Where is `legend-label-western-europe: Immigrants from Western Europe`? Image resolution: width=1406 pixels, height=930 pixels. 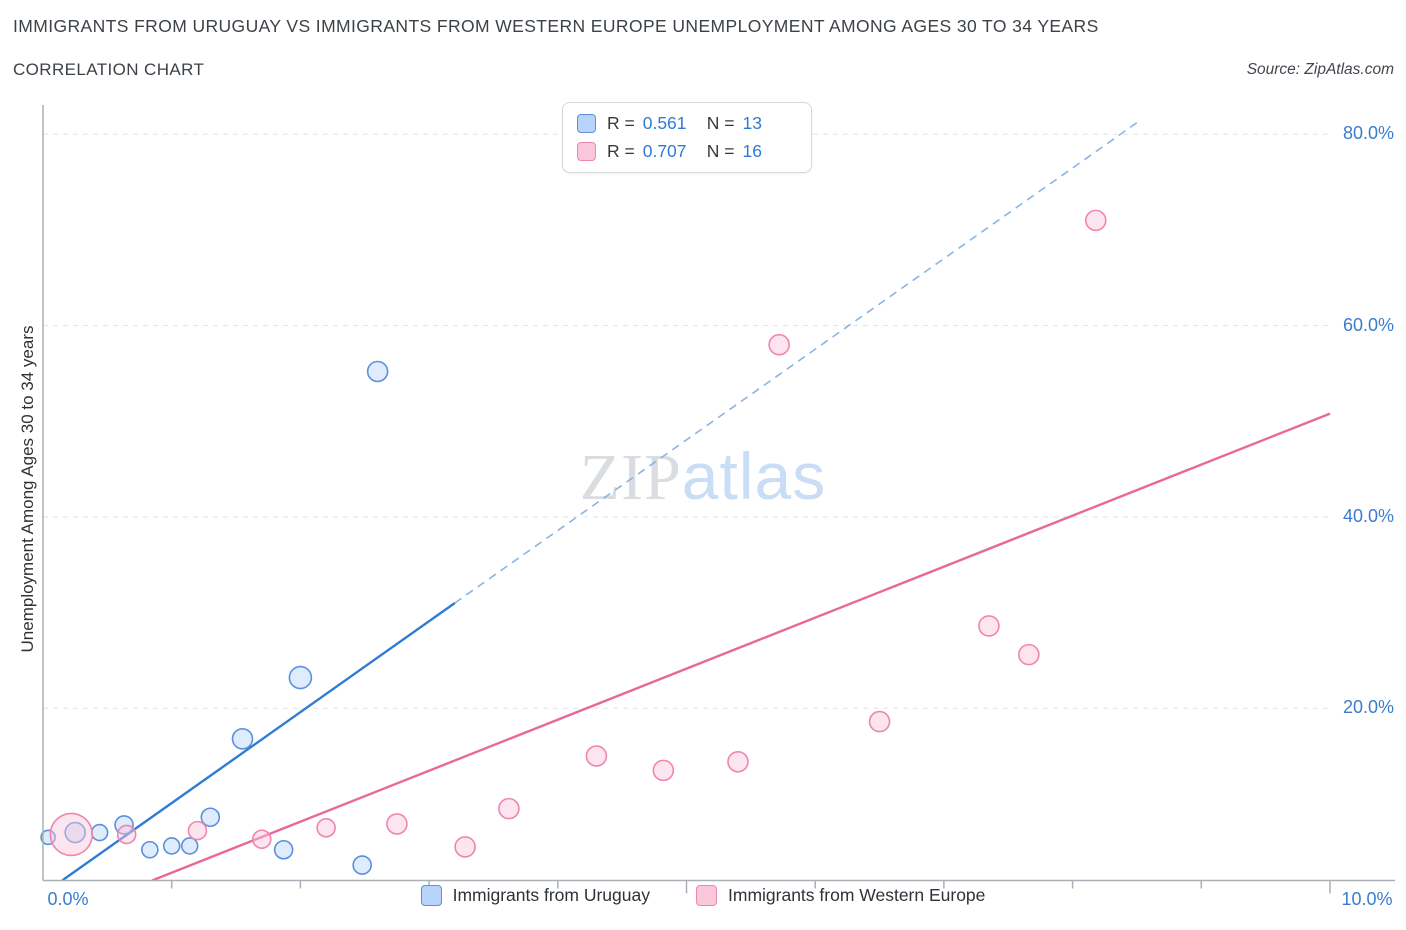 legend-label-western-europe: Immigrants from Western Europe is located at coordinates (857, 895).